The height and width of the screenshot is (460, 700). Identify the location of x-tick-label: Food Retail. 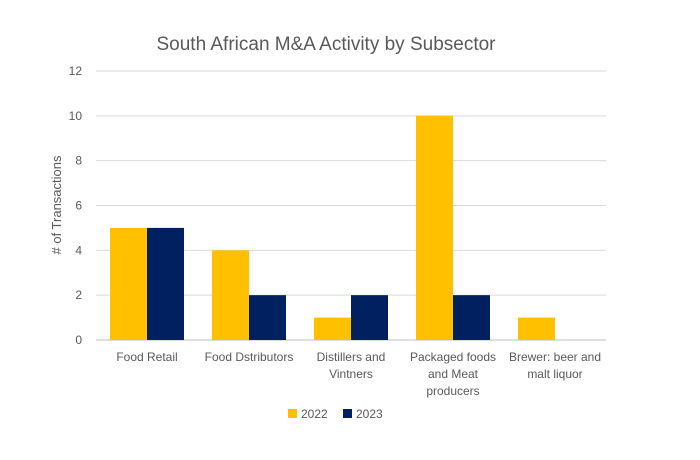
(146, 357).